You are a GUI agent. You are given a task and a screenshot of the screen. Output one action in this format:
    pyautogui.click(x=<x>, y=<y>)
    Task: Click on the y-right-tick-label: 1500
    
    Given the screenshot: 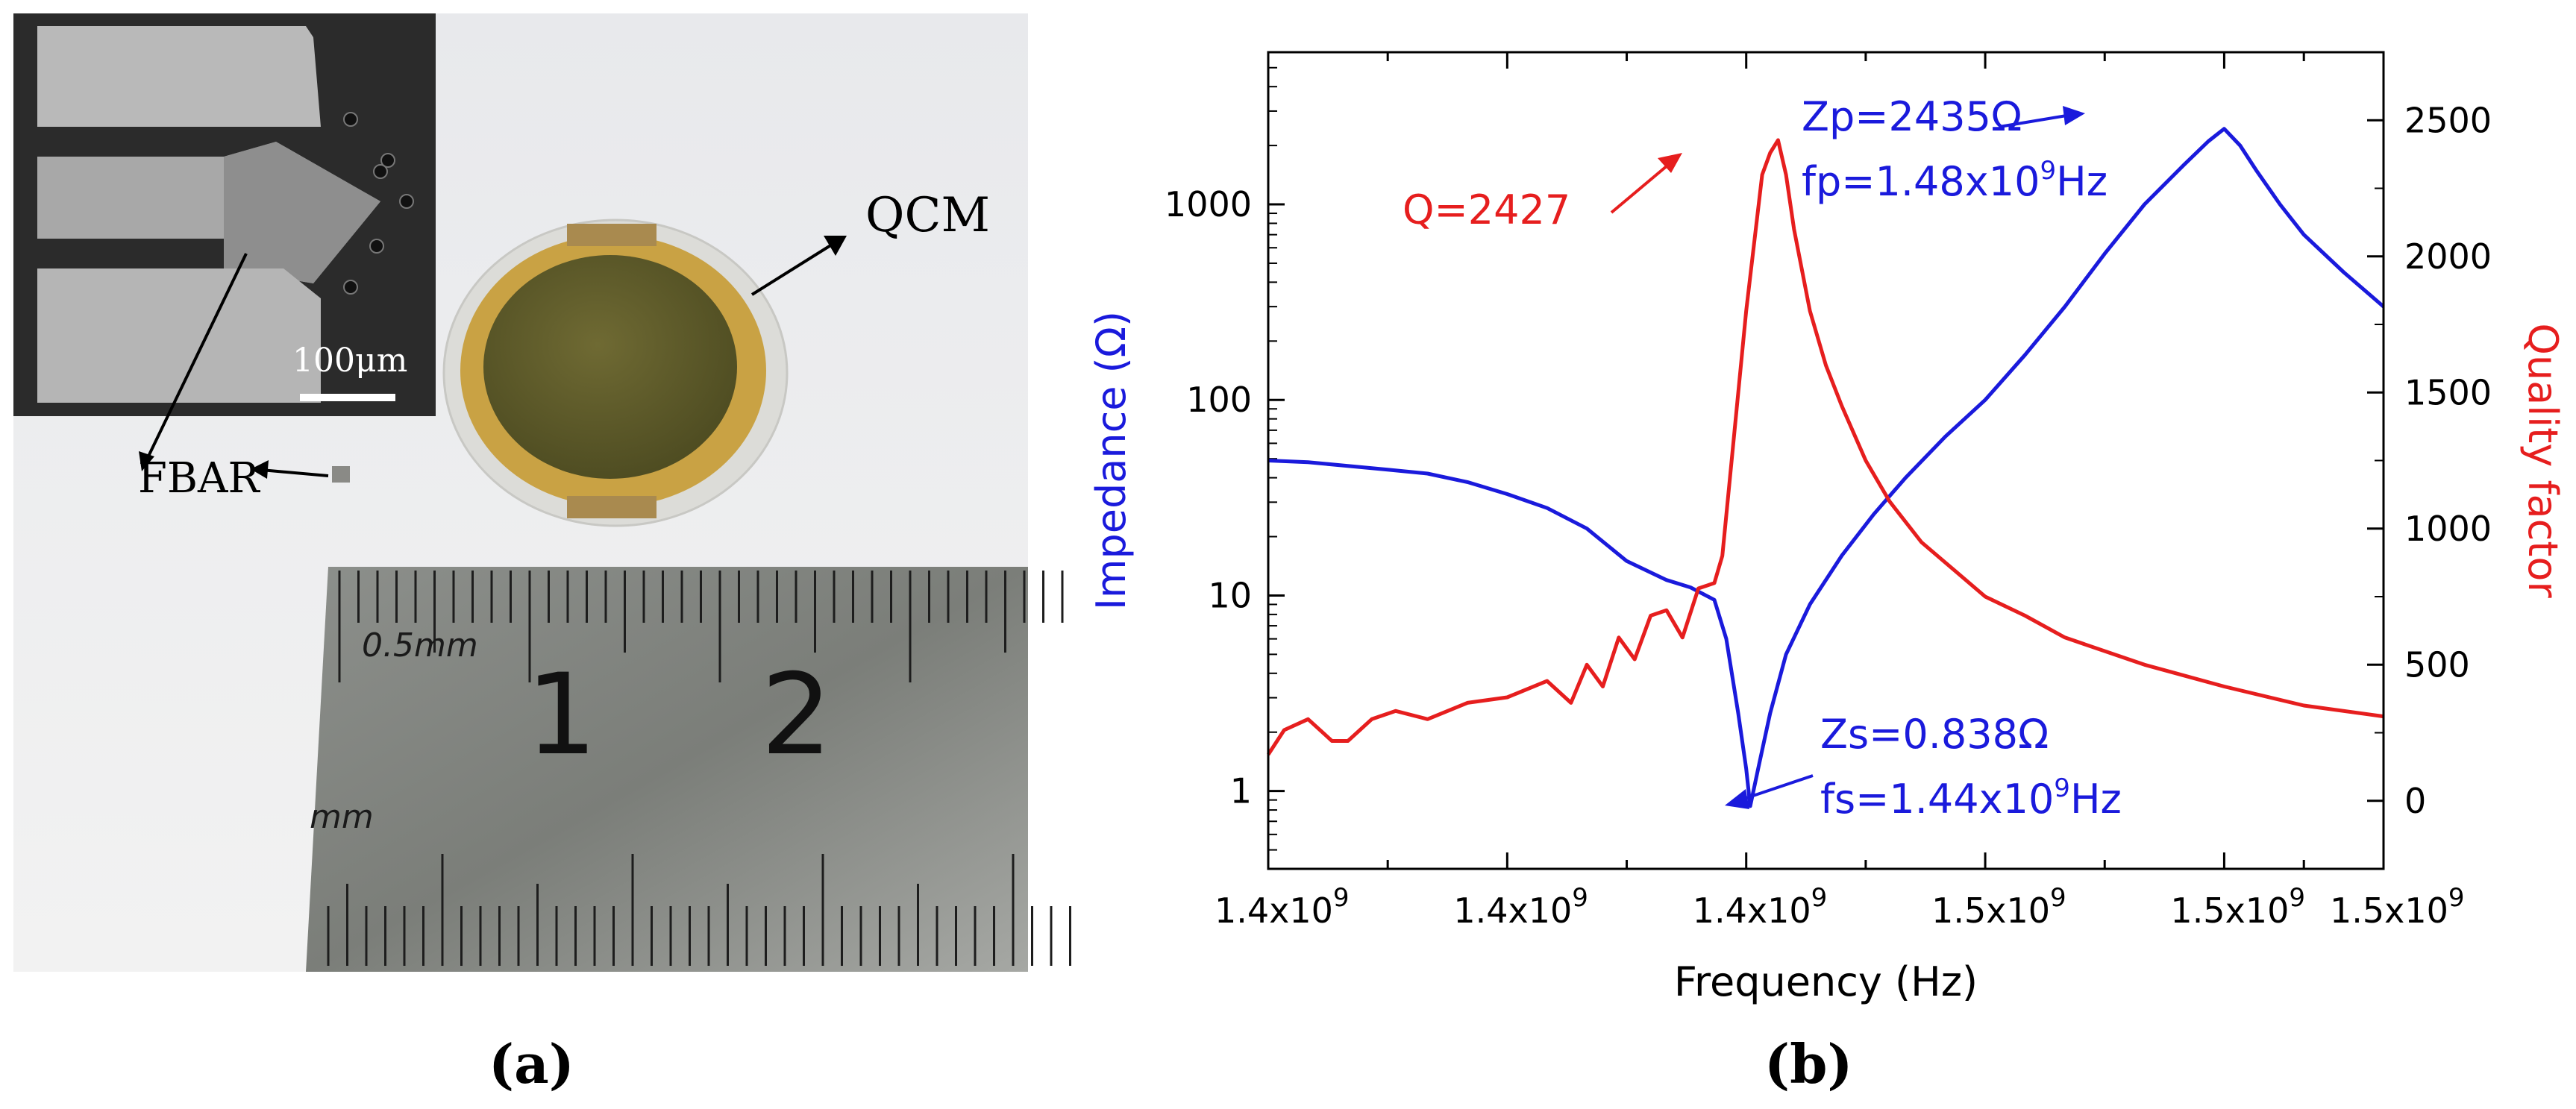 What is the action you would take?
    pyautogui.click(x=2448, y=392)
    